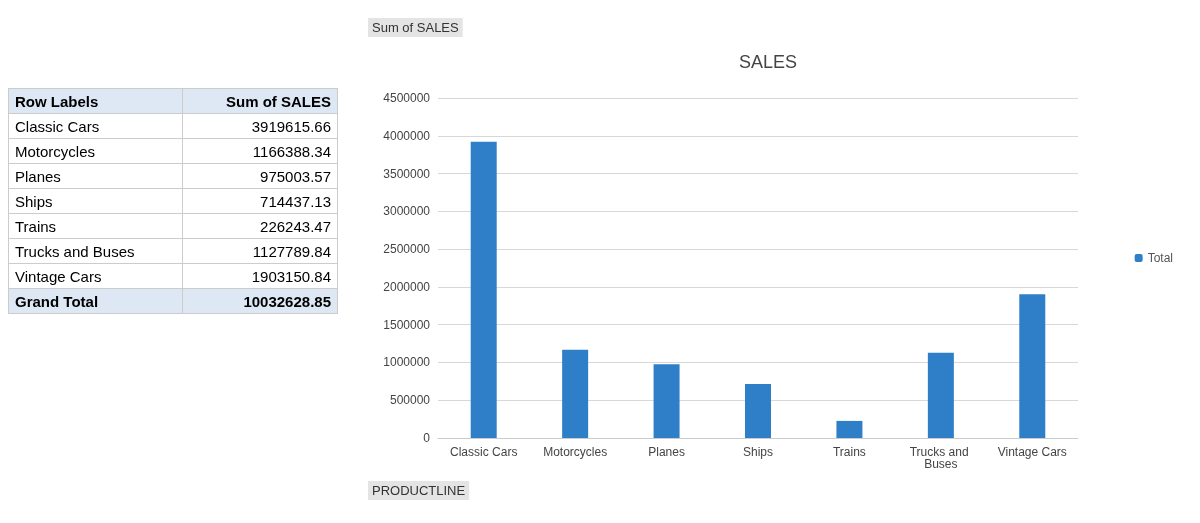 The image size is (1200, 523). I want to click on y-tick-label: 500000, so click(410, 400).